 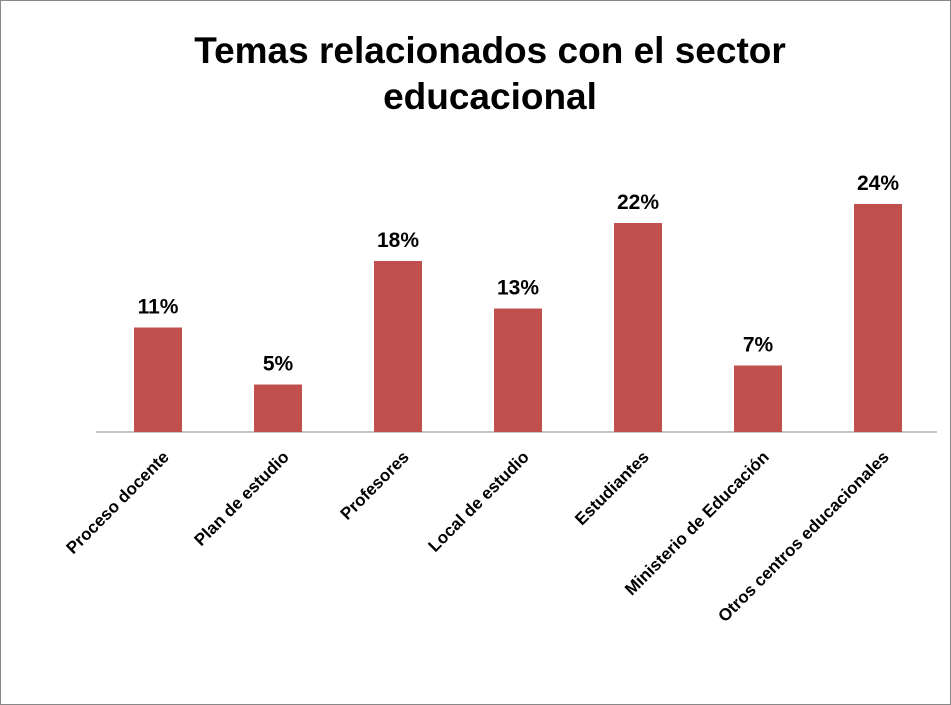 What do you see at coordinates (878, 183) in the screenshot?
I see `data-label: 24%` at bounding box center [878, 183].